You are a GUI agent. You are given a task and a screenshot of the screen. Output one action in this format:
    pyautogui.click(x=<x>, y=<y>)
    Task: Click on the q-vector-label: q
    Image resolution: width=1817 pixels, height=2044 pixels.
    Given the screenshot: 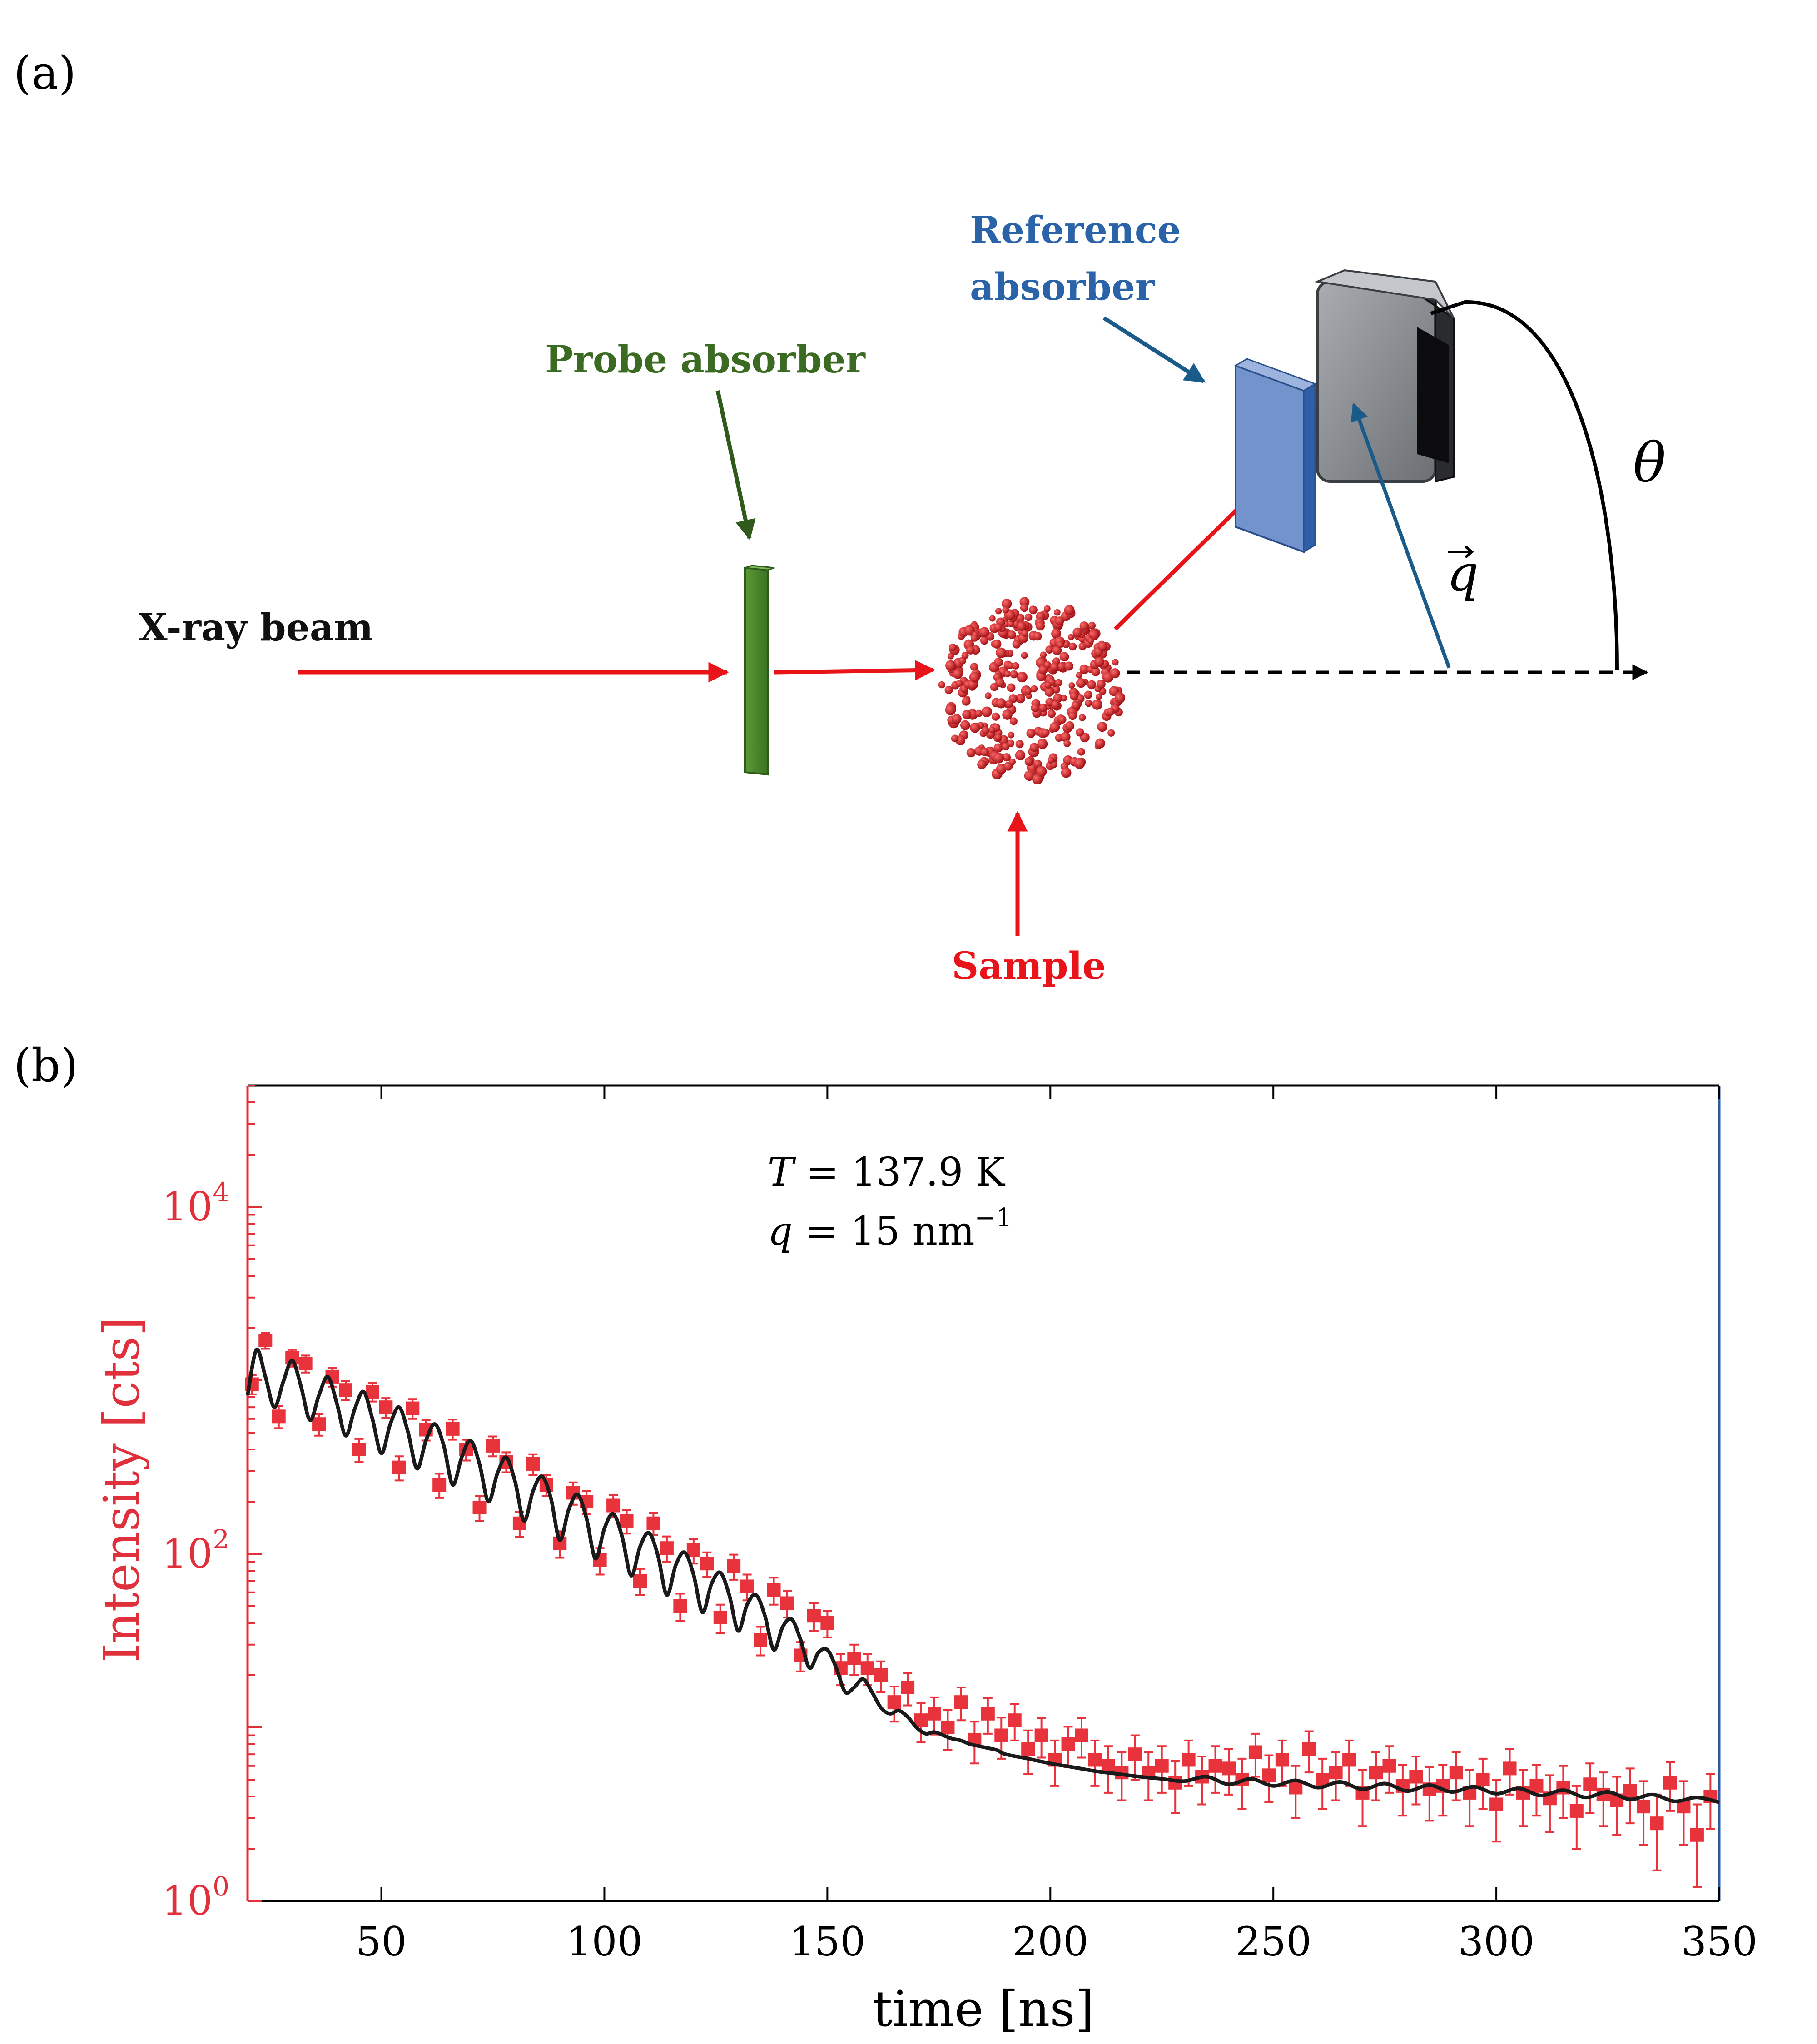 What is the action you would take?
    pyautogui.click(x=1463, y=573)
    